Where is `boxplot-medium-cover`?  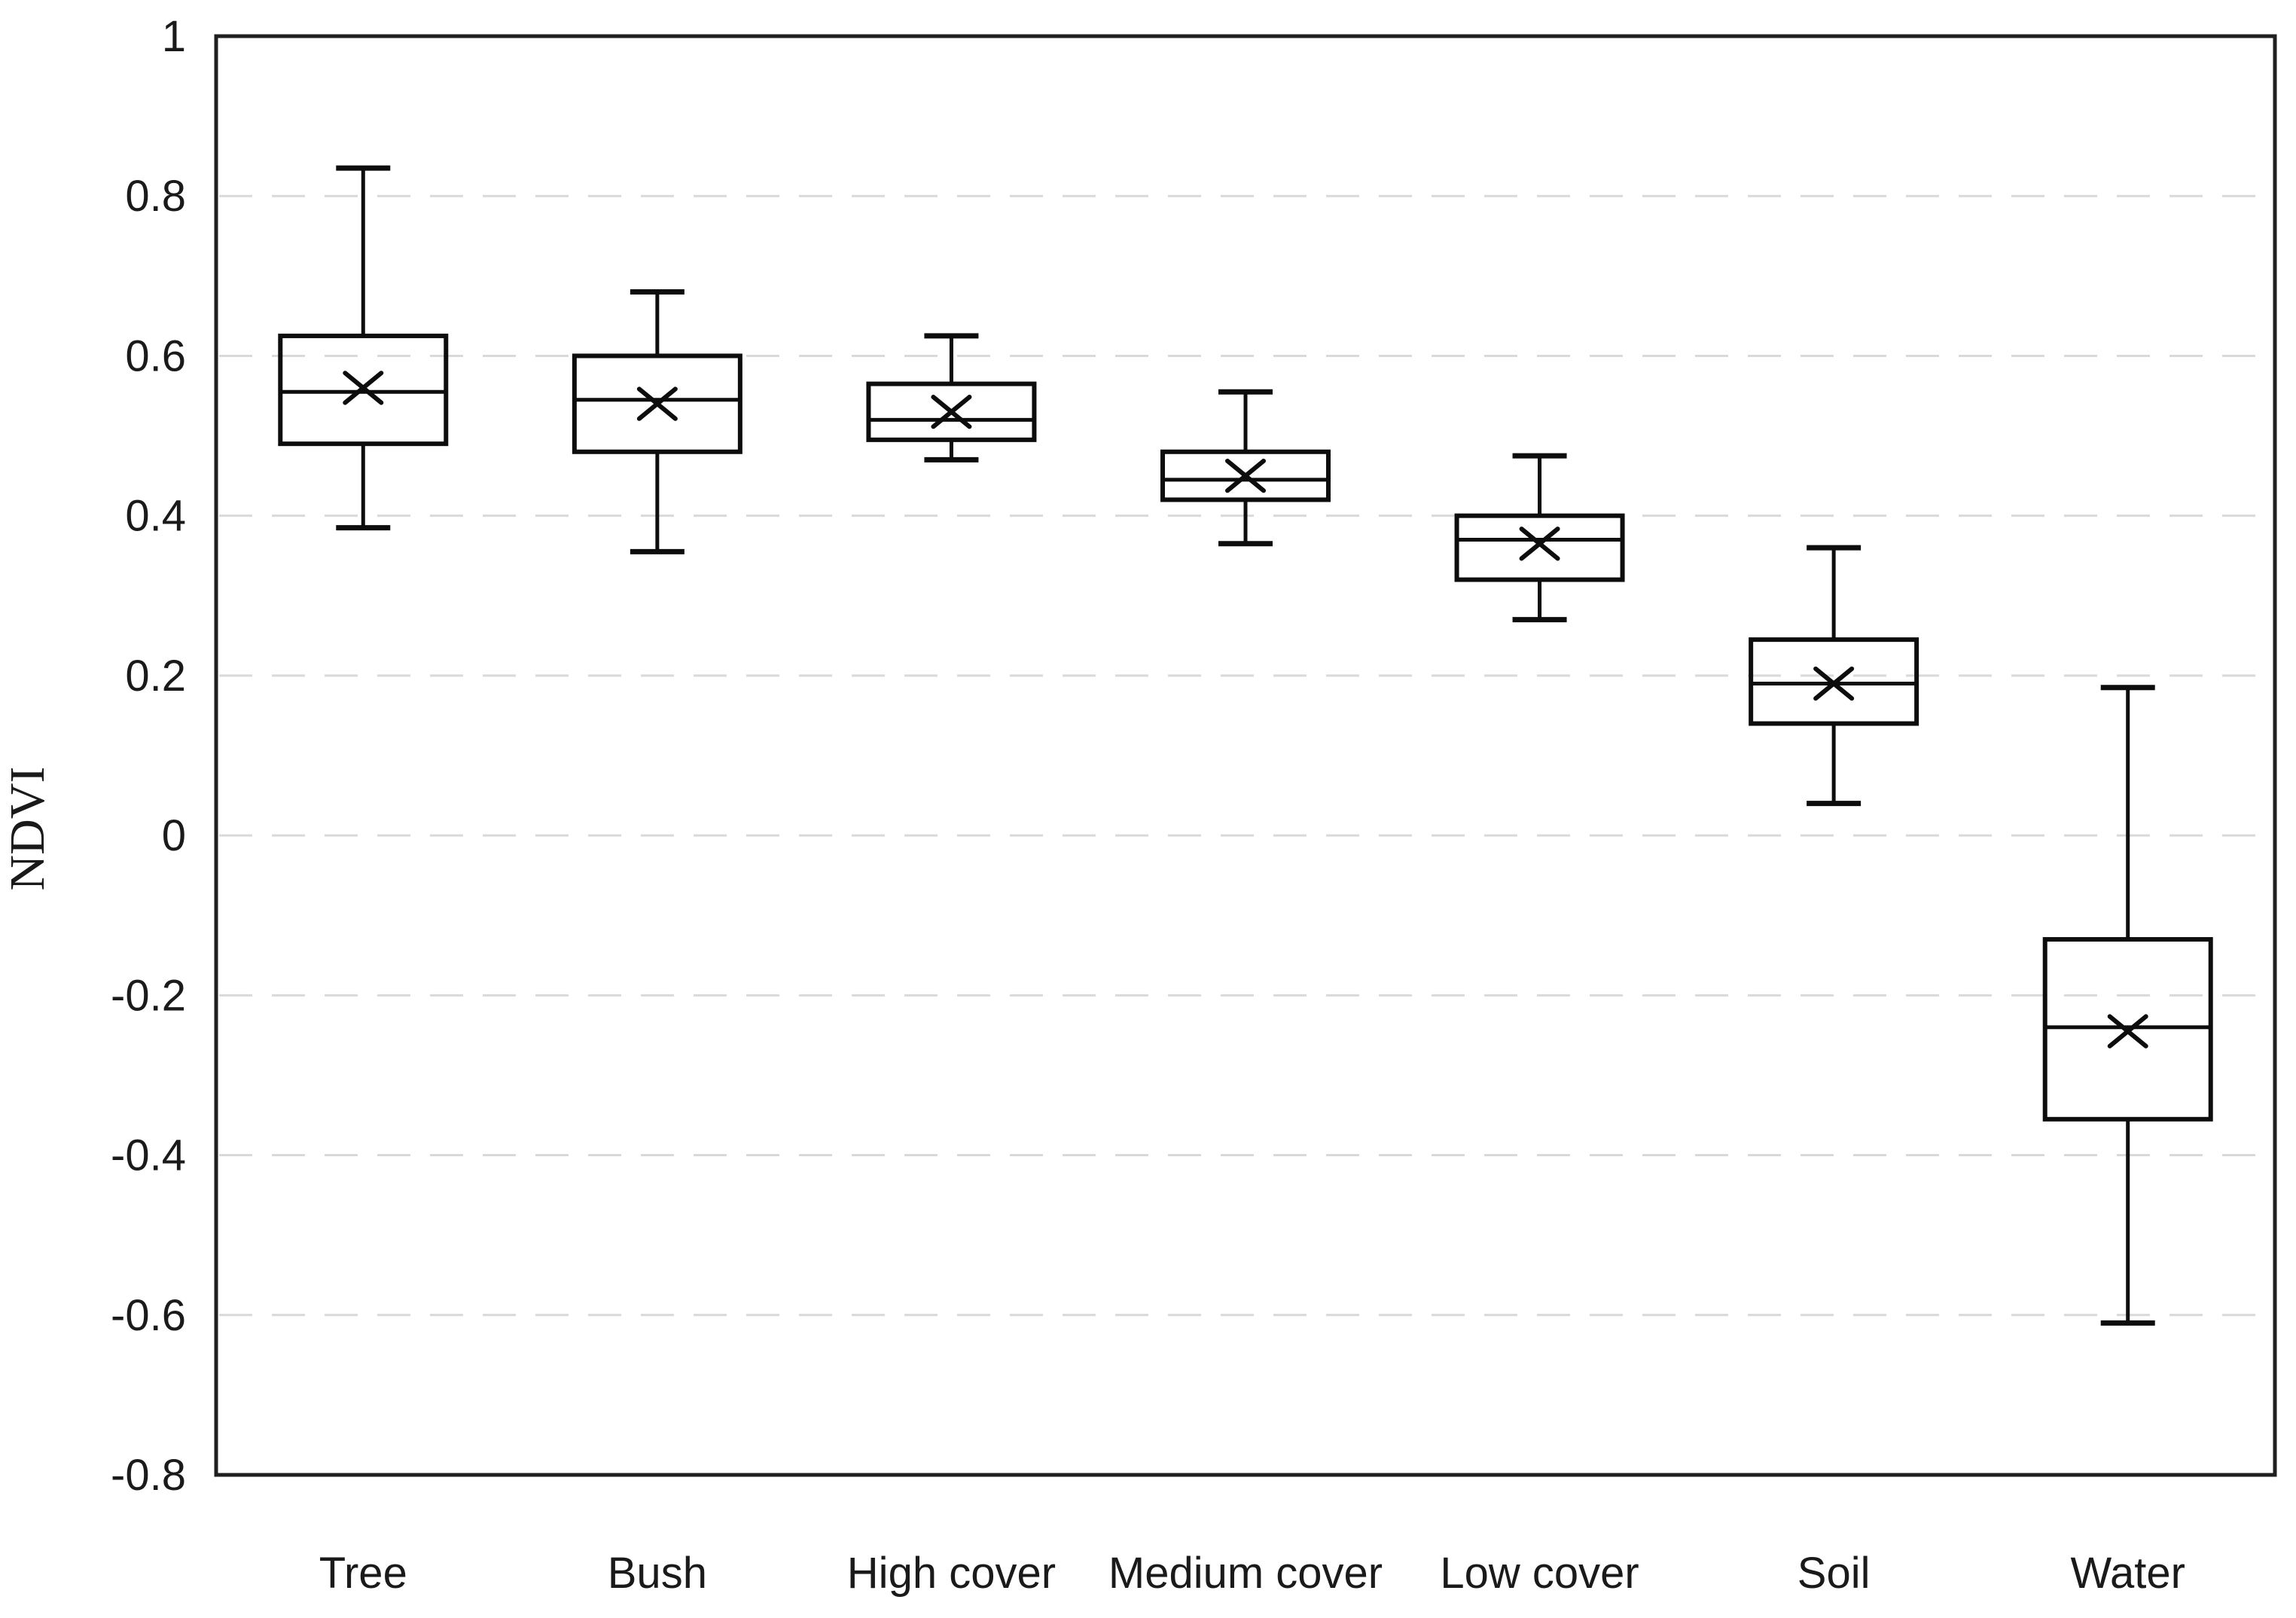 boxplot-medium-cover is located at coordinates (1245, 468).